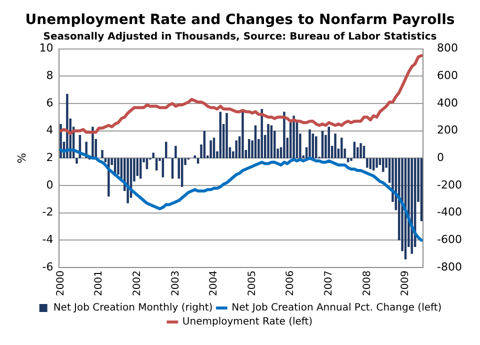  I want to click on y2-tick-label: 600, so click(447, 75).